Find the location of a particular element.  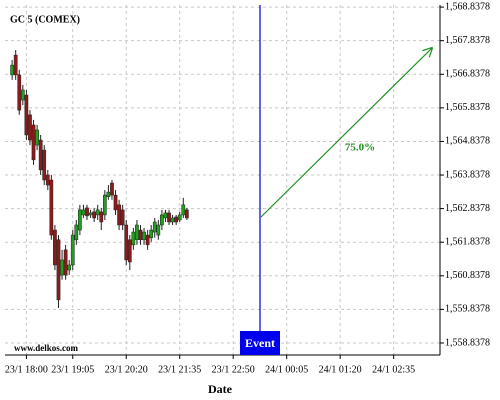

x-tick-label: 24/1 02:35 is located at coordinates (393, 369).